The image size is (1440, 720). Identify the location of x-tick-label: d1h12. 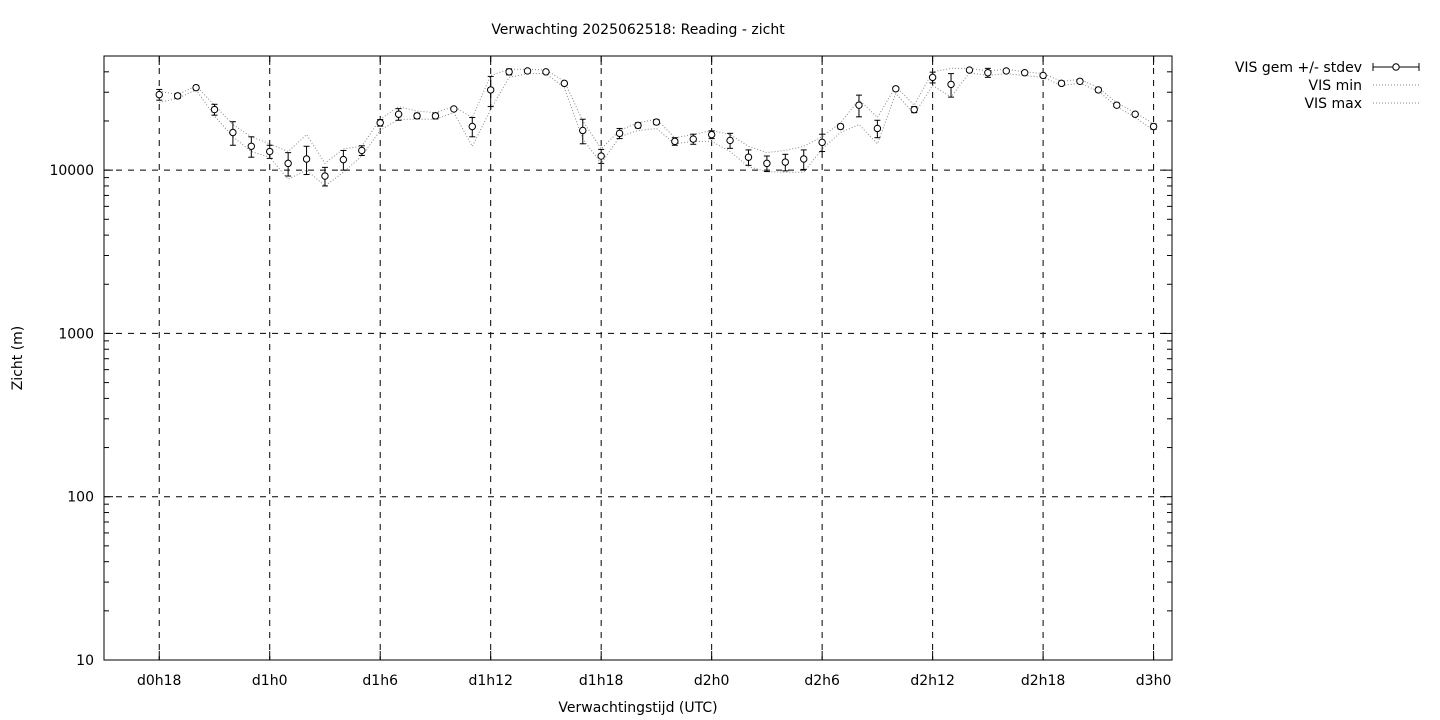
(490, 681).